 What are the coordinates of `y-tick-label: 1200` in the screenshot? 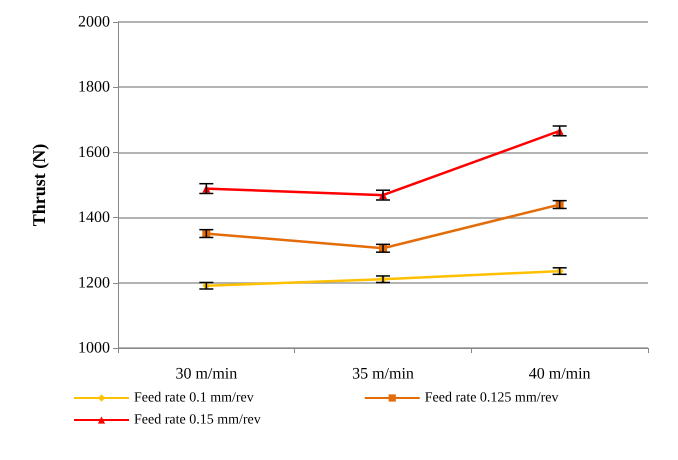 It's located at (94, 283).